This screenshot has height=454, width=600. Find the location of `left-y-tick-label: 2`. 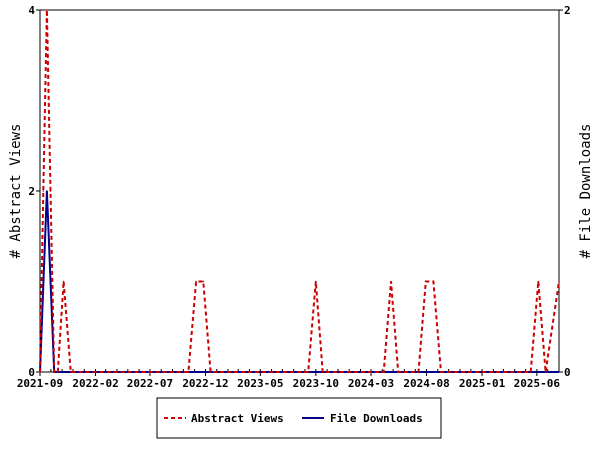

left-y-tick-label: 2 is located at coordinates (31, 191).